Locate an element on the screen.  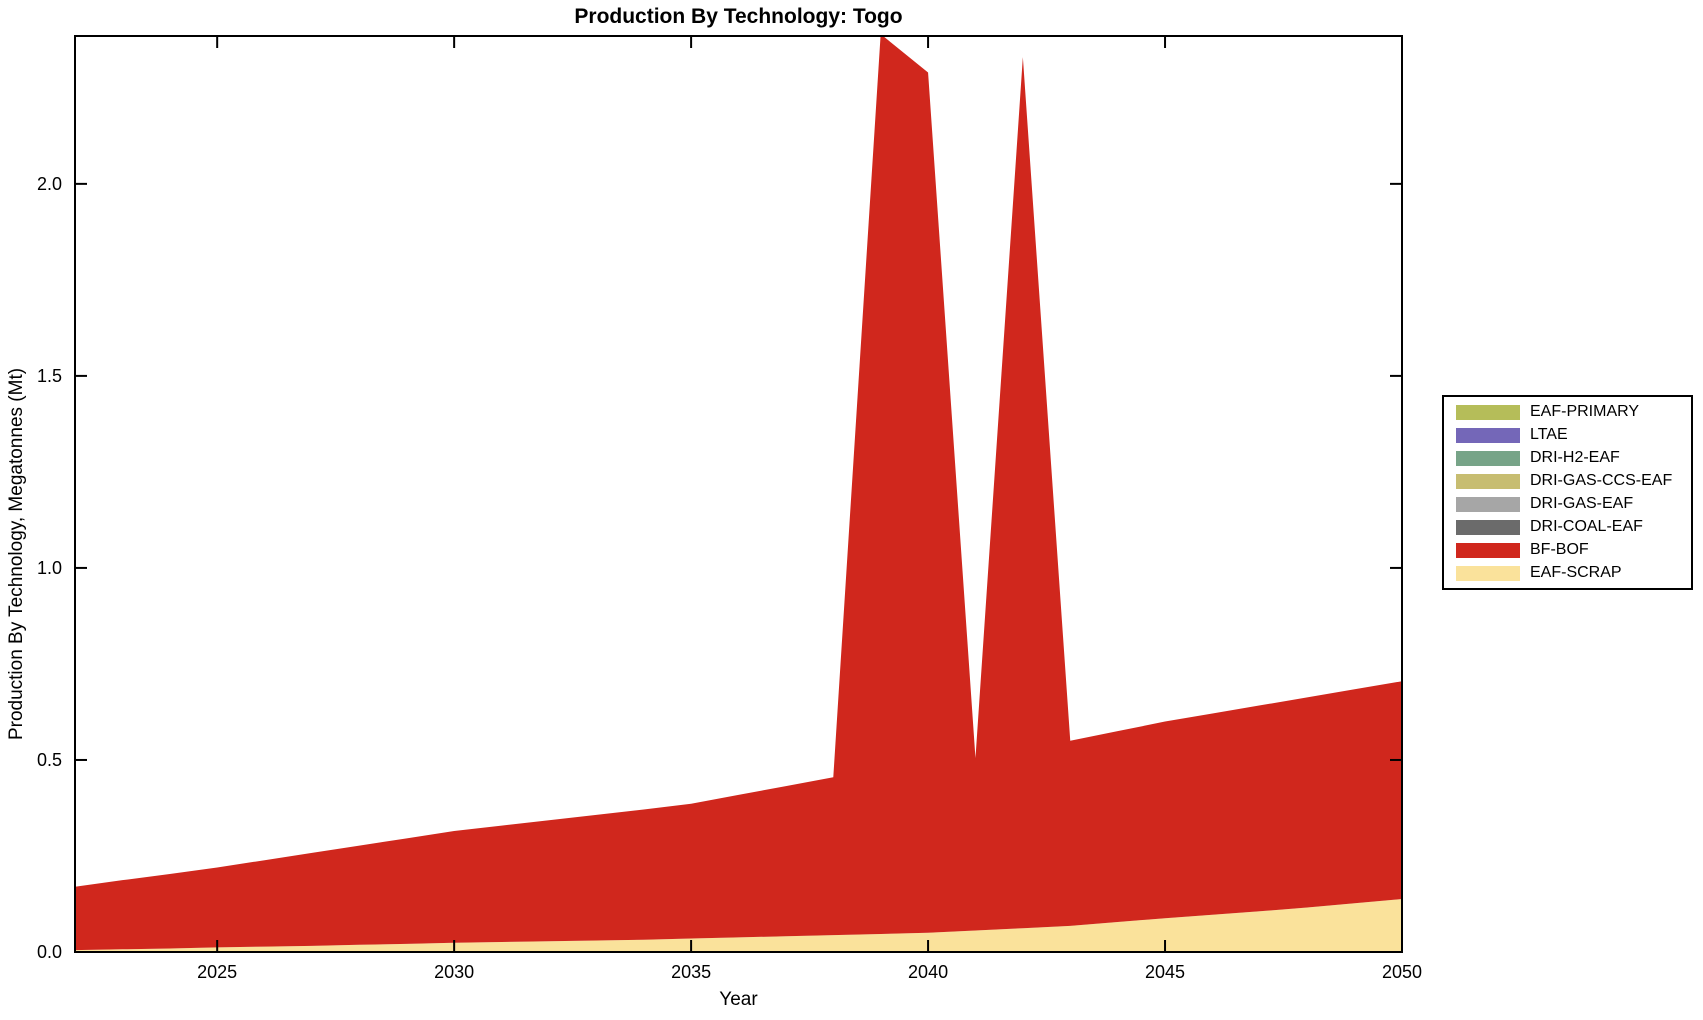
x-tick-label: 2045 is located at coordinates (1165, 972).